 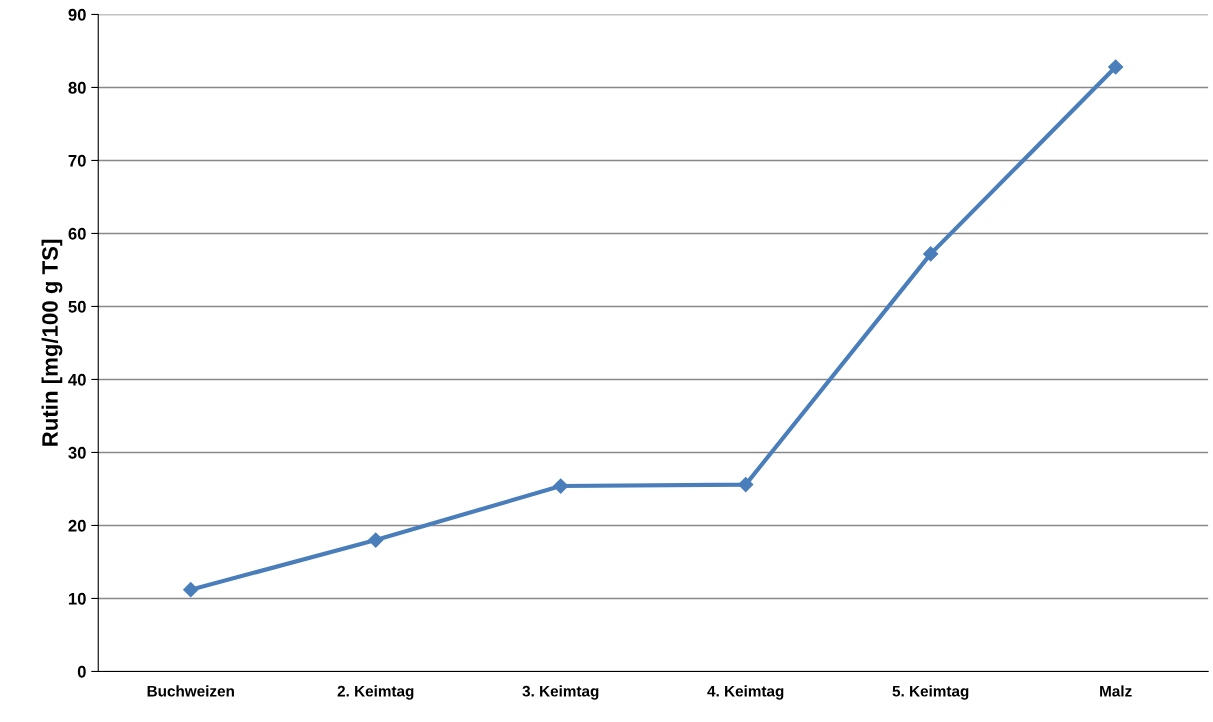 What do you see at coordinates (81, 671) in the screenshot?
I see `y-tick-label: 0` at bounding box center [81, 671].